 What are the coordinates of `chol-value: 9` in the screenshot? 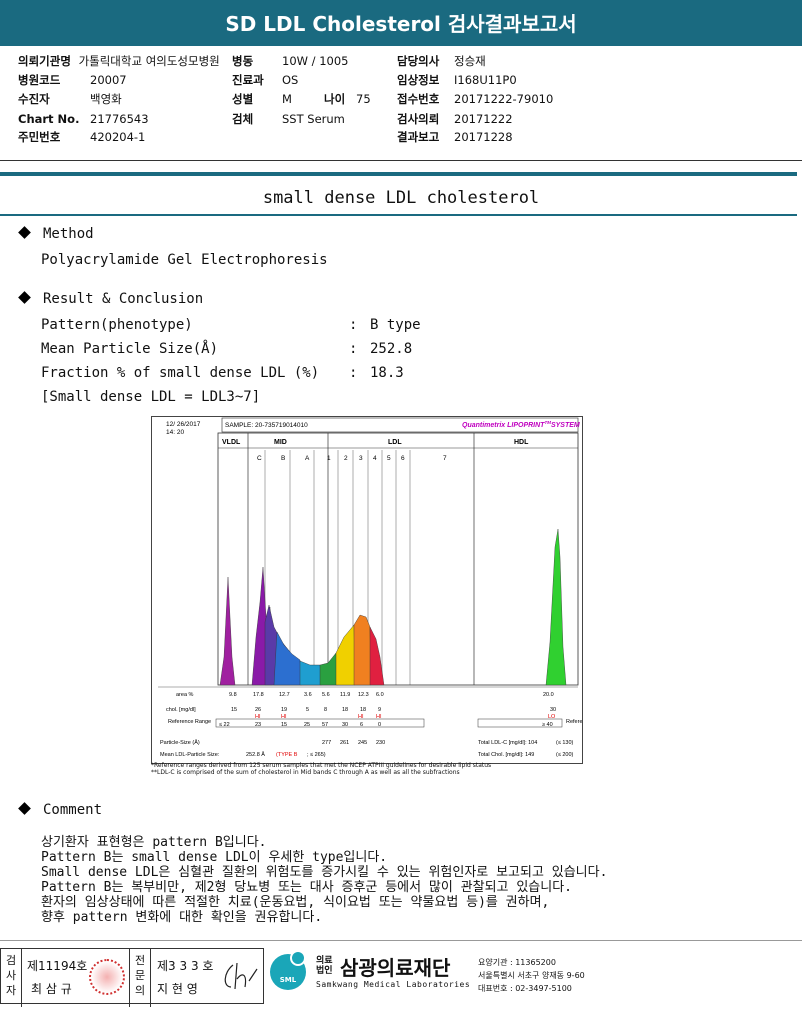 It's located at (379, 710).